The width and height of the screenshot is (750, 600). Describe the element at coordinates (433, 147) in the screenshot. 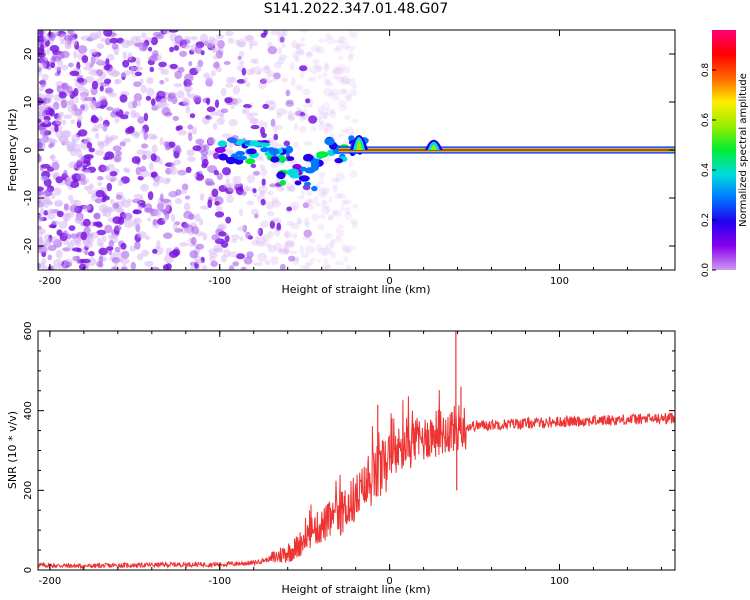

I see `signal-bump` at that location.